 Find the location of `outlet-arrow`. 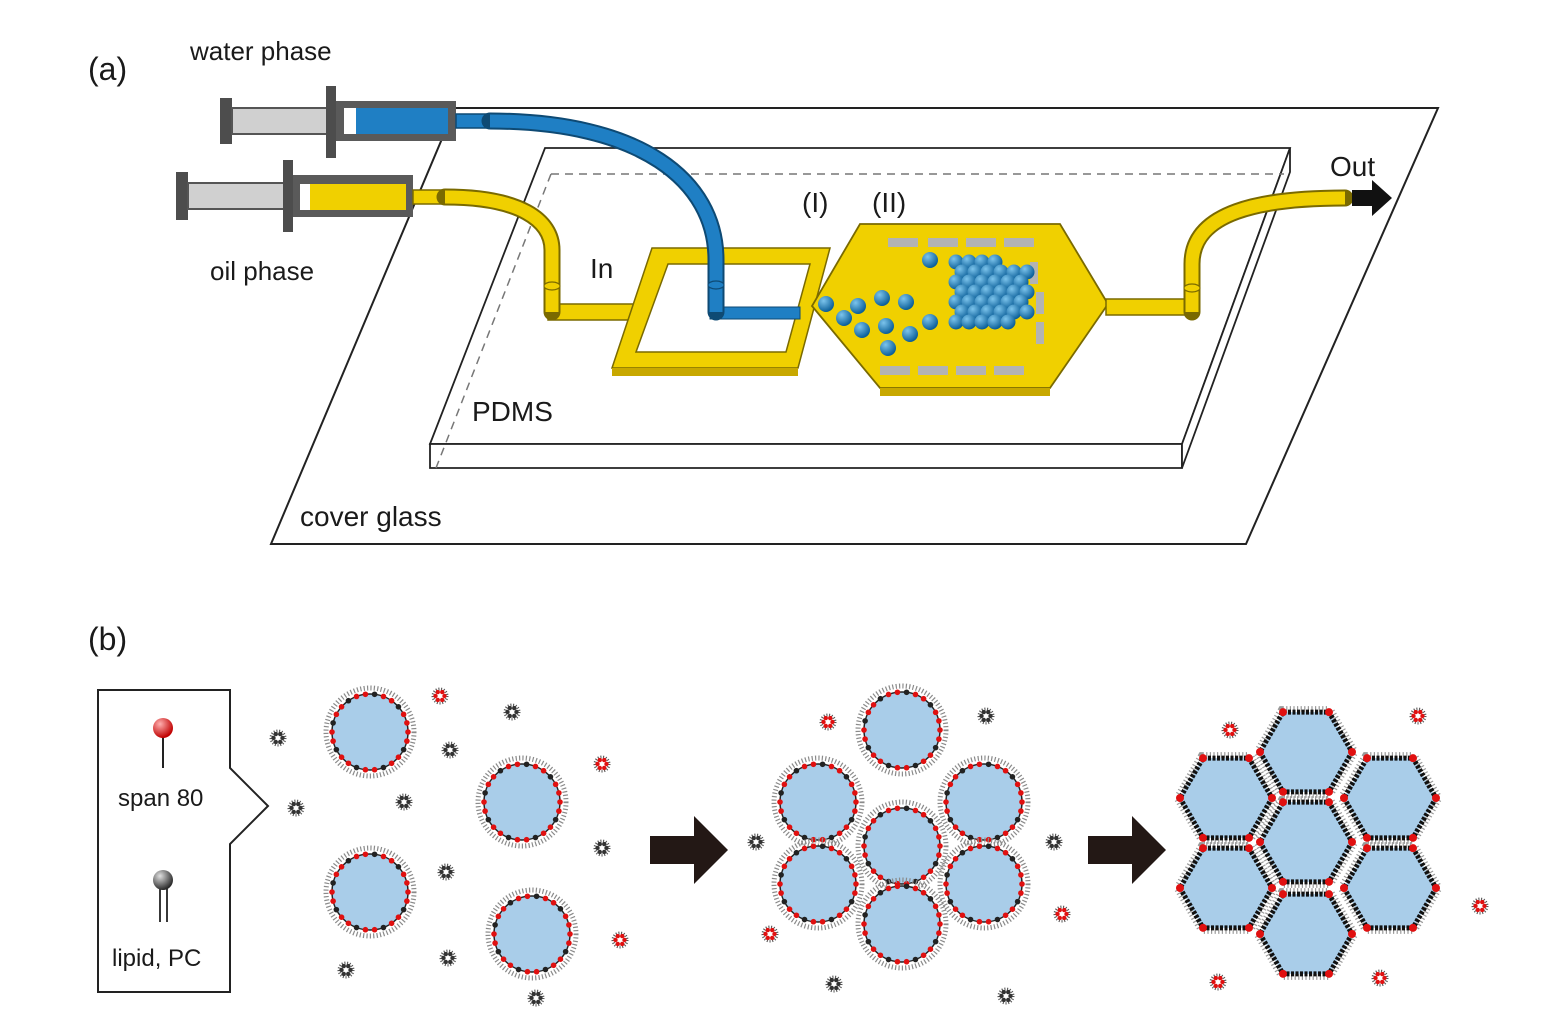

outlet-arrow is located at coordinates (1372, 198).